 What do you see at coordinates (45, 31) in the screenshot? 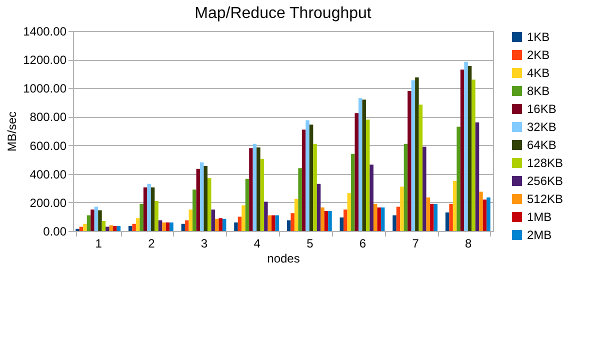
I see `y-tick-label: 1400.00` at bounding box center [45, 31].